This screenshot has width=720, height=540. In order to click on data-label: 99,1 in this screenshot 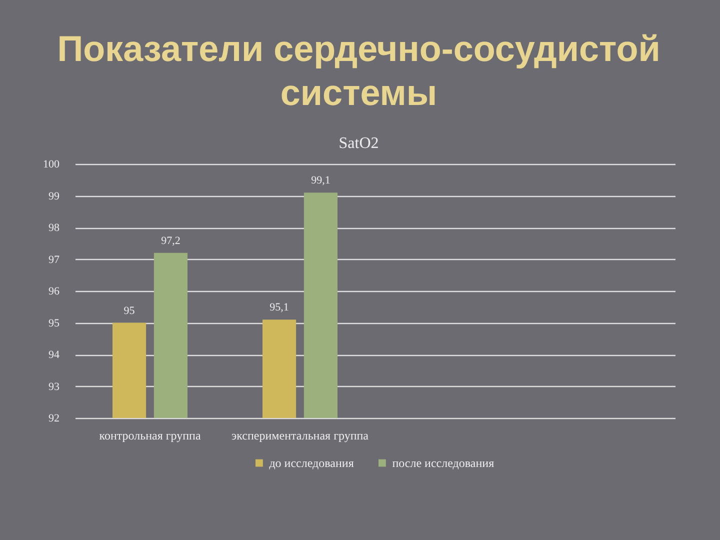, I will do `click(320, 180)`.